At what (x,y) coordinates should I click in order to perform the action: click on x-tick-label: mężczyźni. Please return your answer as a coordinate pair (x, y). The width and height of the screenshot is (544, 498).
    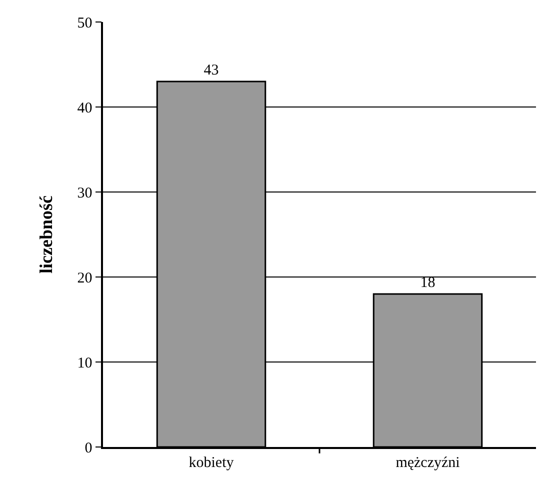
    Looking at the image, I should click on (428, 462).